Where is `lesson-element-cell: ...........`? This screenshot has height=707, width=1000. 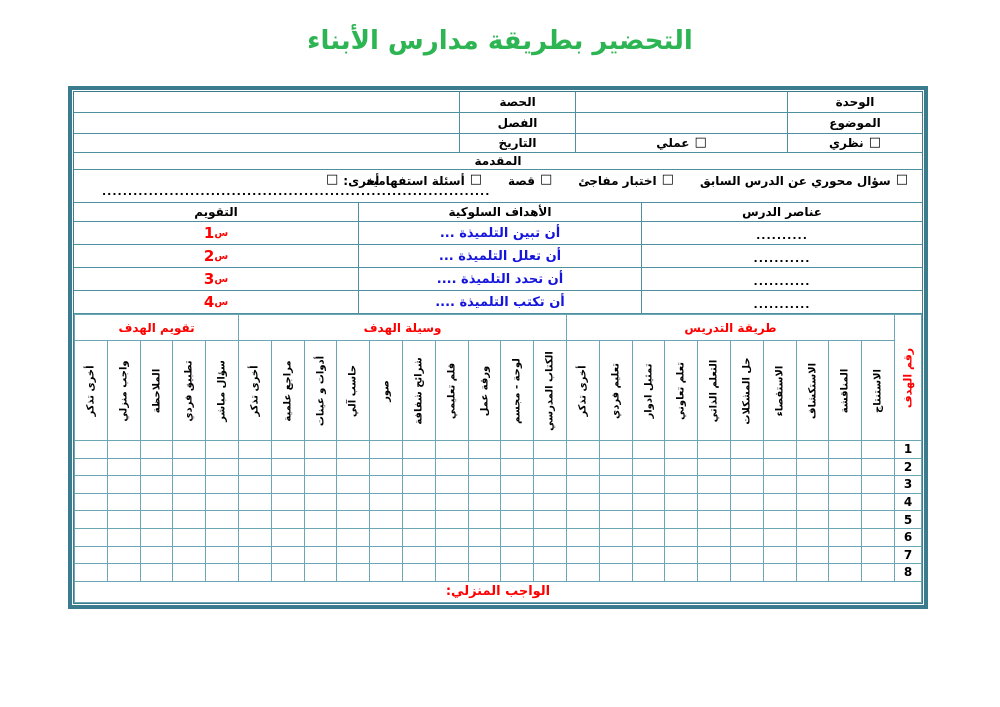 lesson-element-cell: ........... is located at coordinates (781, 279).